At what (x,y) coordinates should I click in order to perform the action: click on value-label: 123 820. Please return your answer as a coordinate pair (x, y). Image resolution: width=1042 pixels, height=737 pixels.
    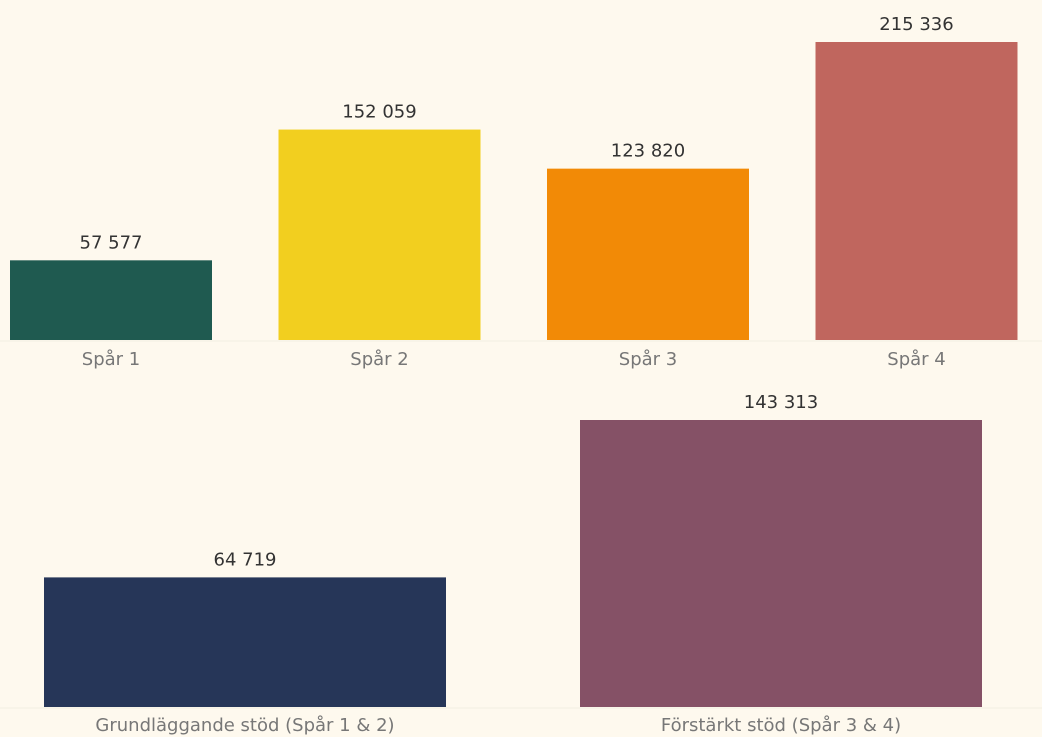
    Looking at the image, I should click on (648, 151).